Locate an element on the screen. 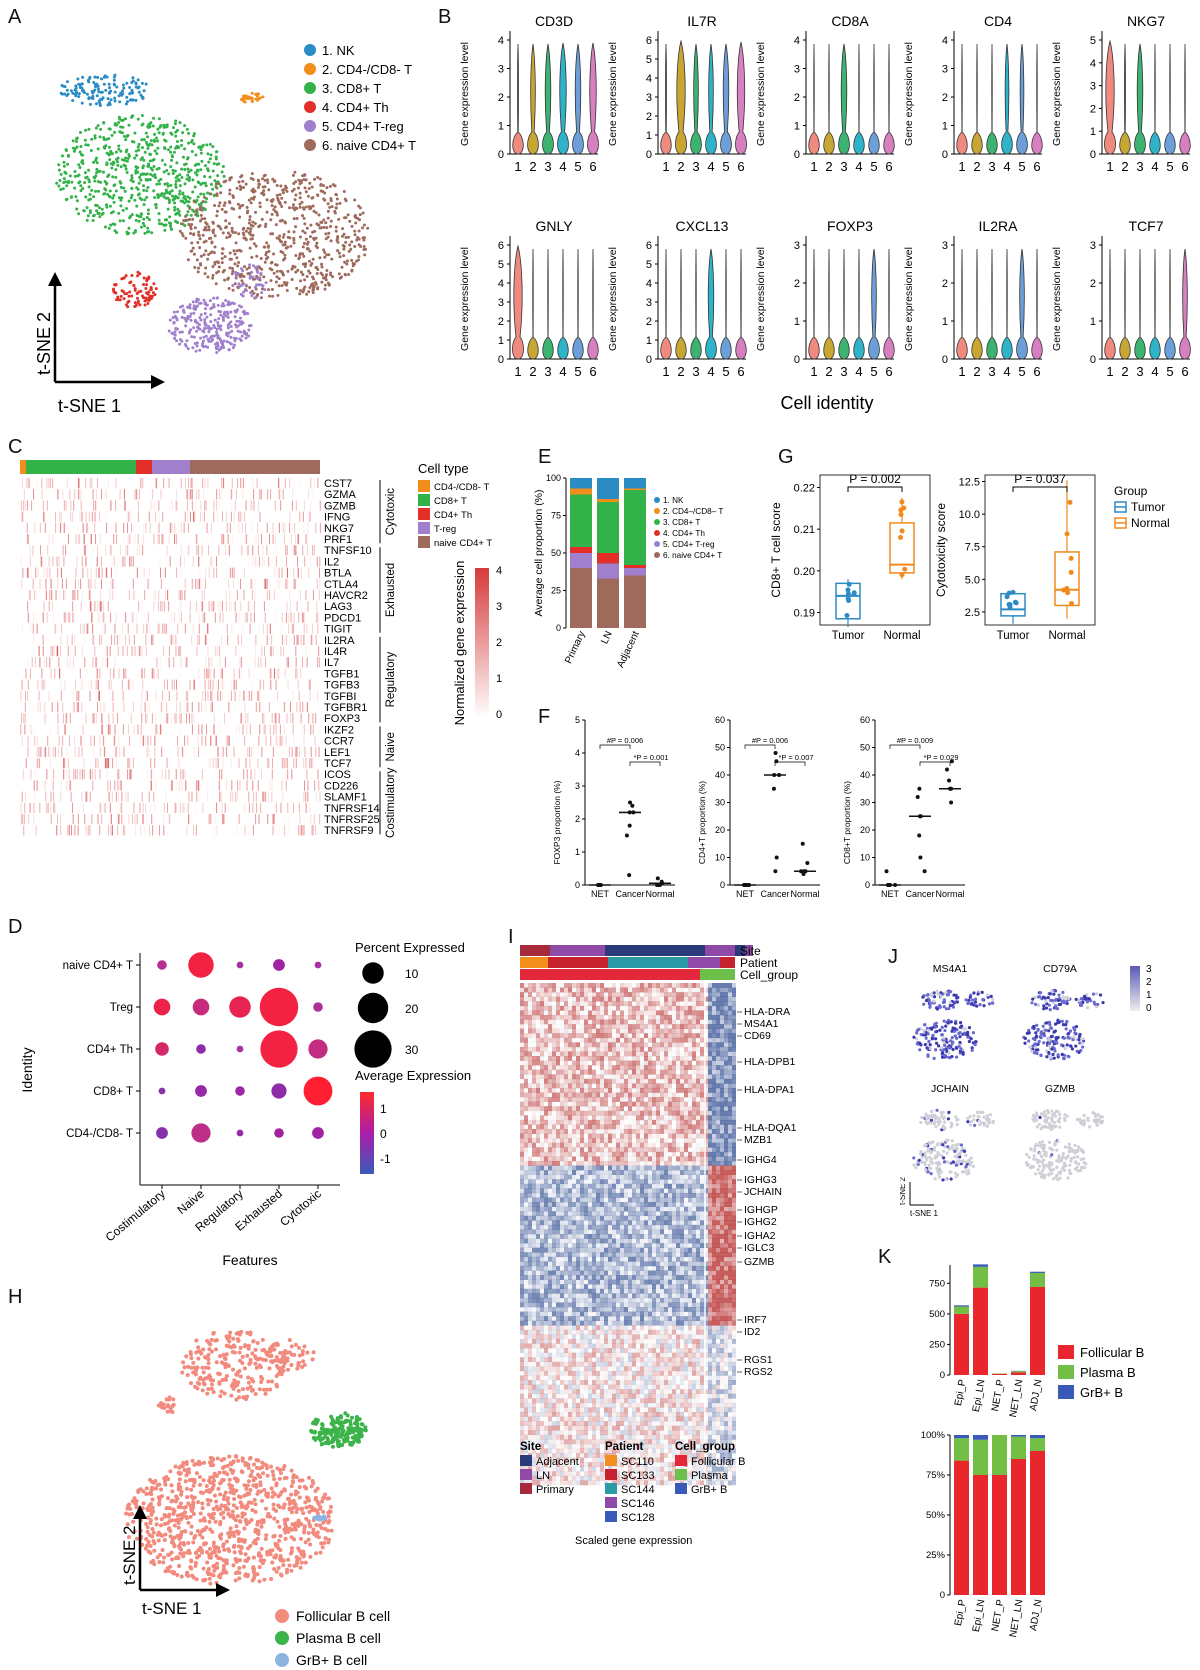  heatmap-gene-label: IL2RA is located at coordinates (339, 641).